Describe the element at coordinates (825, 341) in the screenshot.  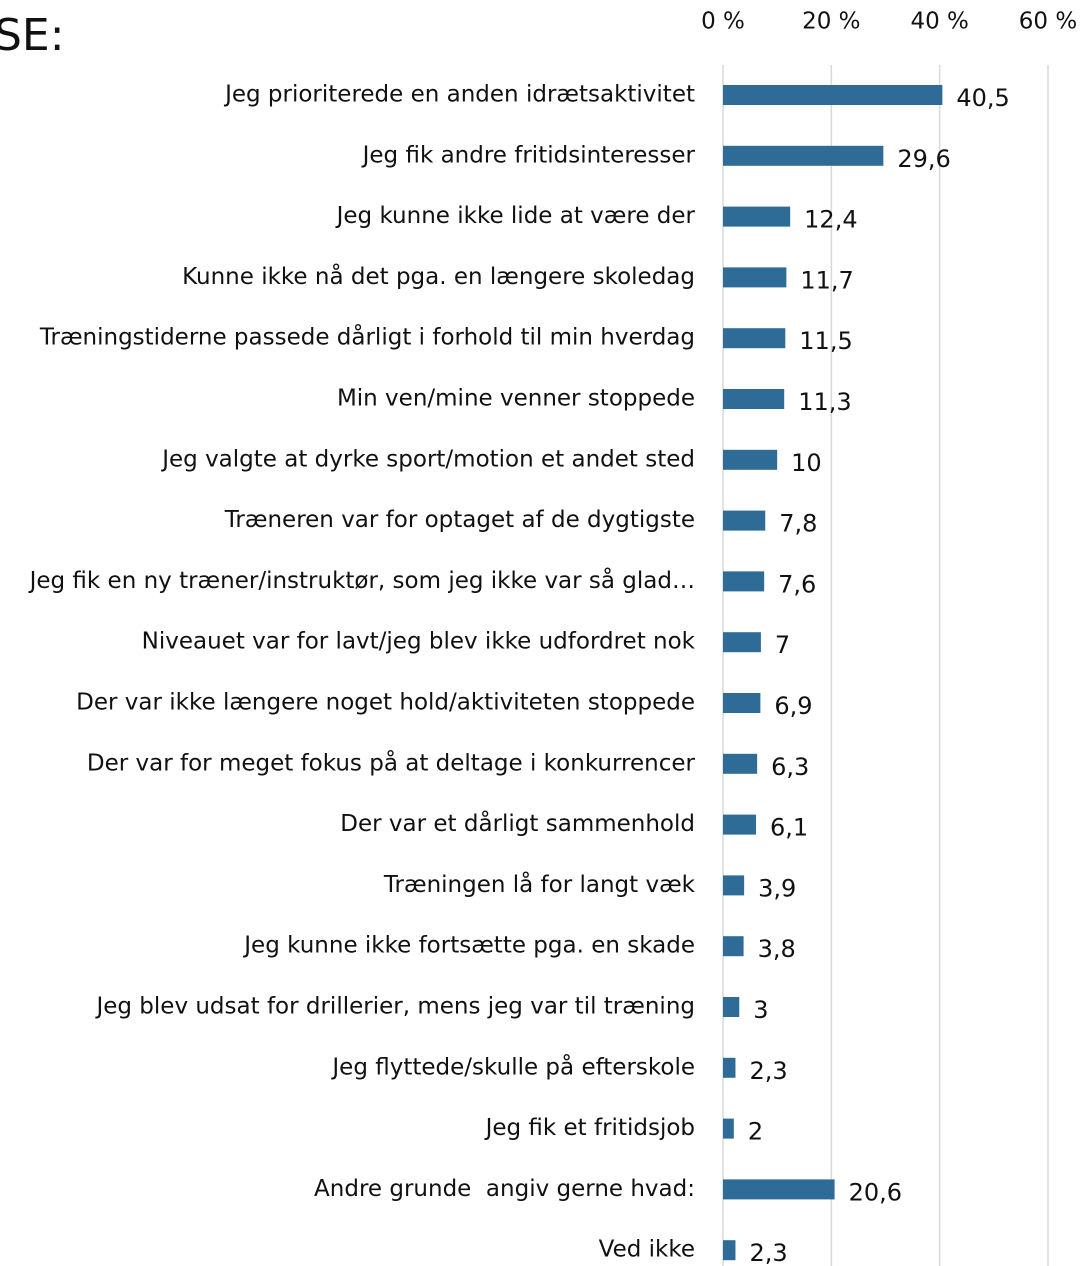
I see `value-label: 11,5` at that location.